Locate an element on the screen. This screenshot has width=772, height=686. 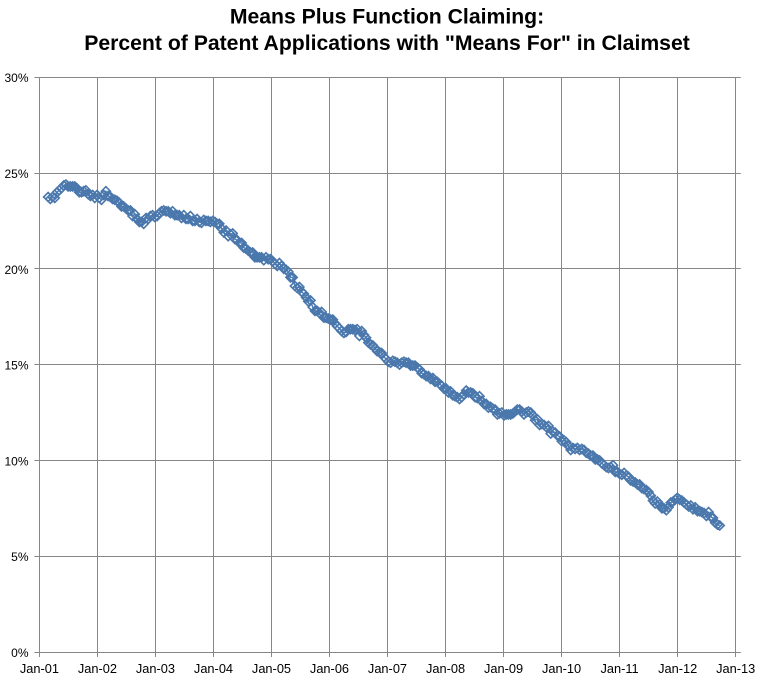
svg-text: 5% is located at coordinates (20, 557).